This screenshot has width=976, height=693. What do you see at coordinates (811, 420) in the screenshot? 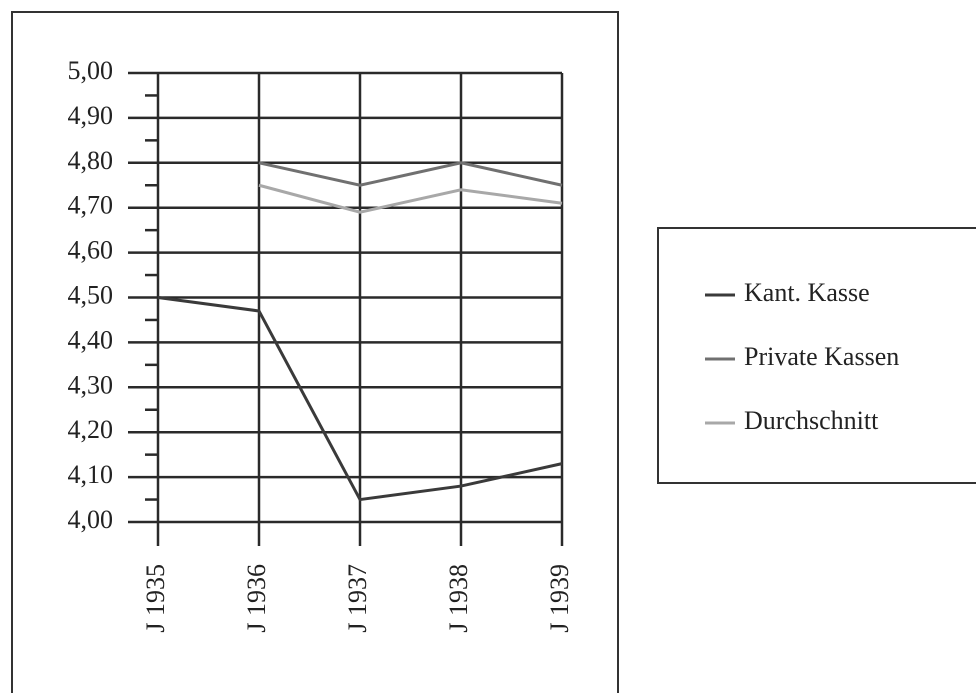
I see `legend-label: Durchschnitt` at bounding box center [811, 420].